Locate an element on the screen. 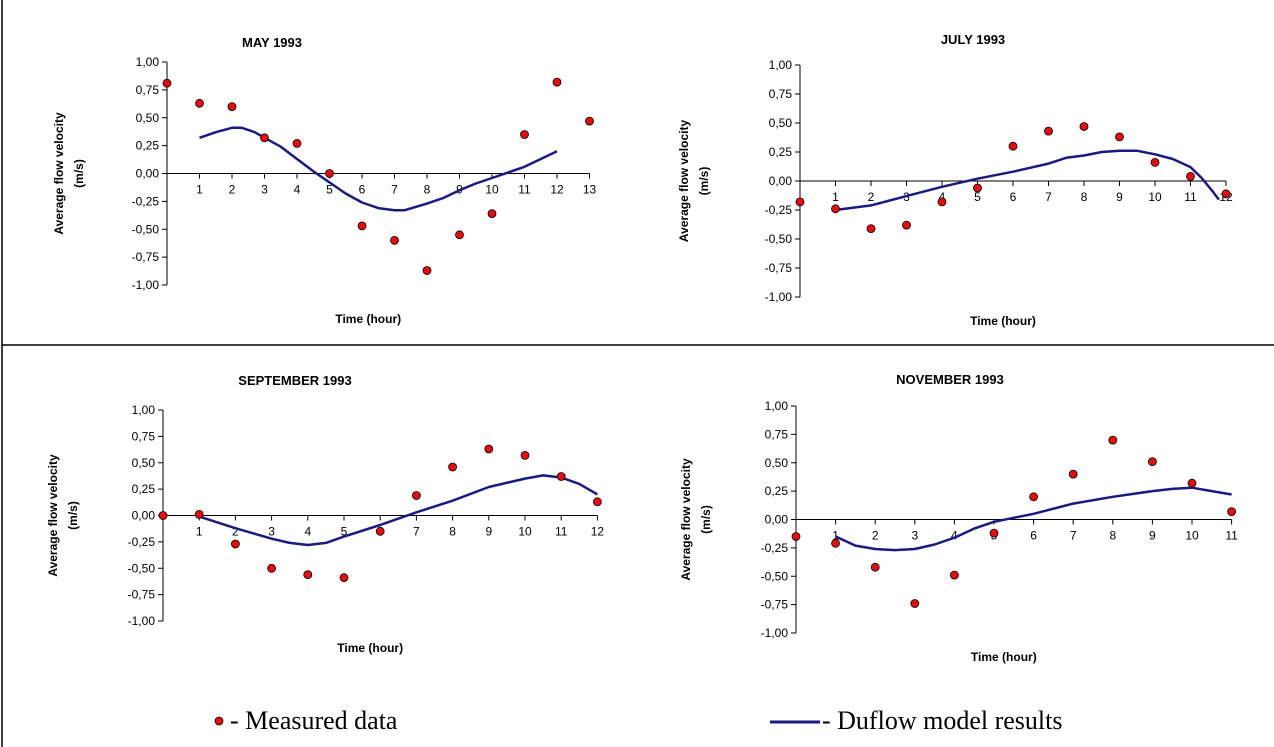  y-tick-label: 0,00 is located at coordinates (148, 174).